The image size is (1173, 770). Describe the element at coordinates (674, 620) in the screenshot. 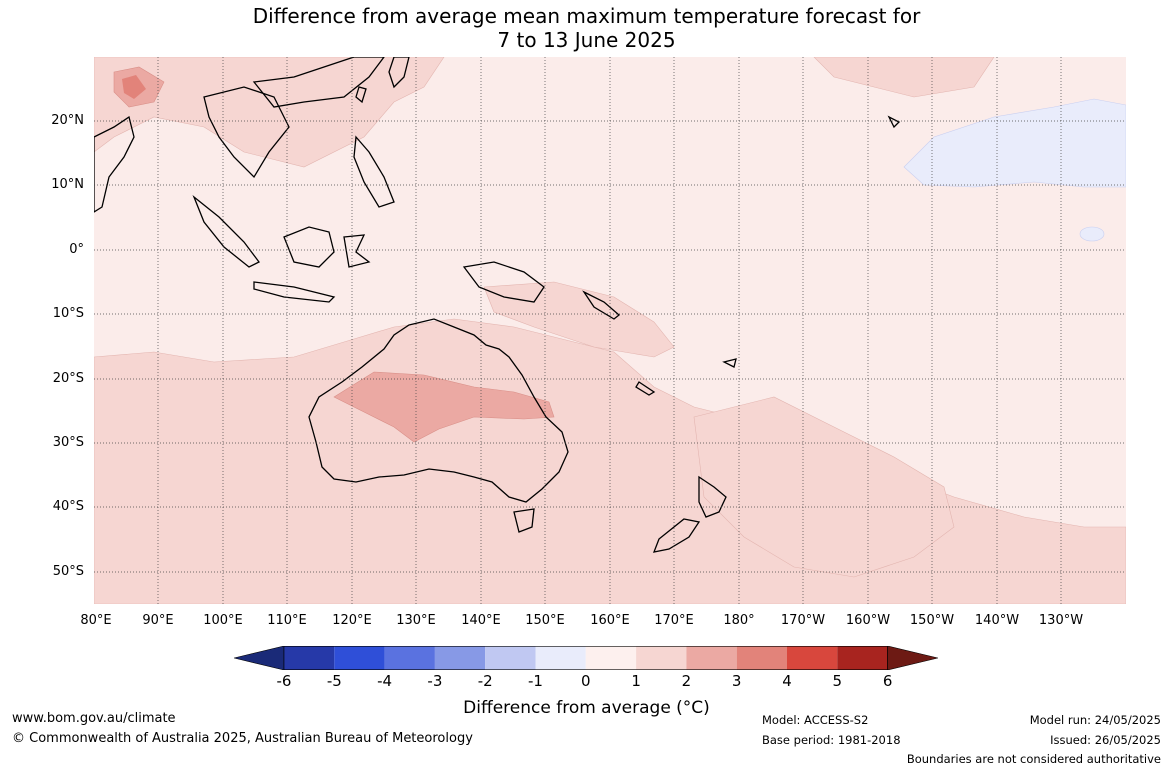

I see `lon-label-170e: 170°E` at that location.